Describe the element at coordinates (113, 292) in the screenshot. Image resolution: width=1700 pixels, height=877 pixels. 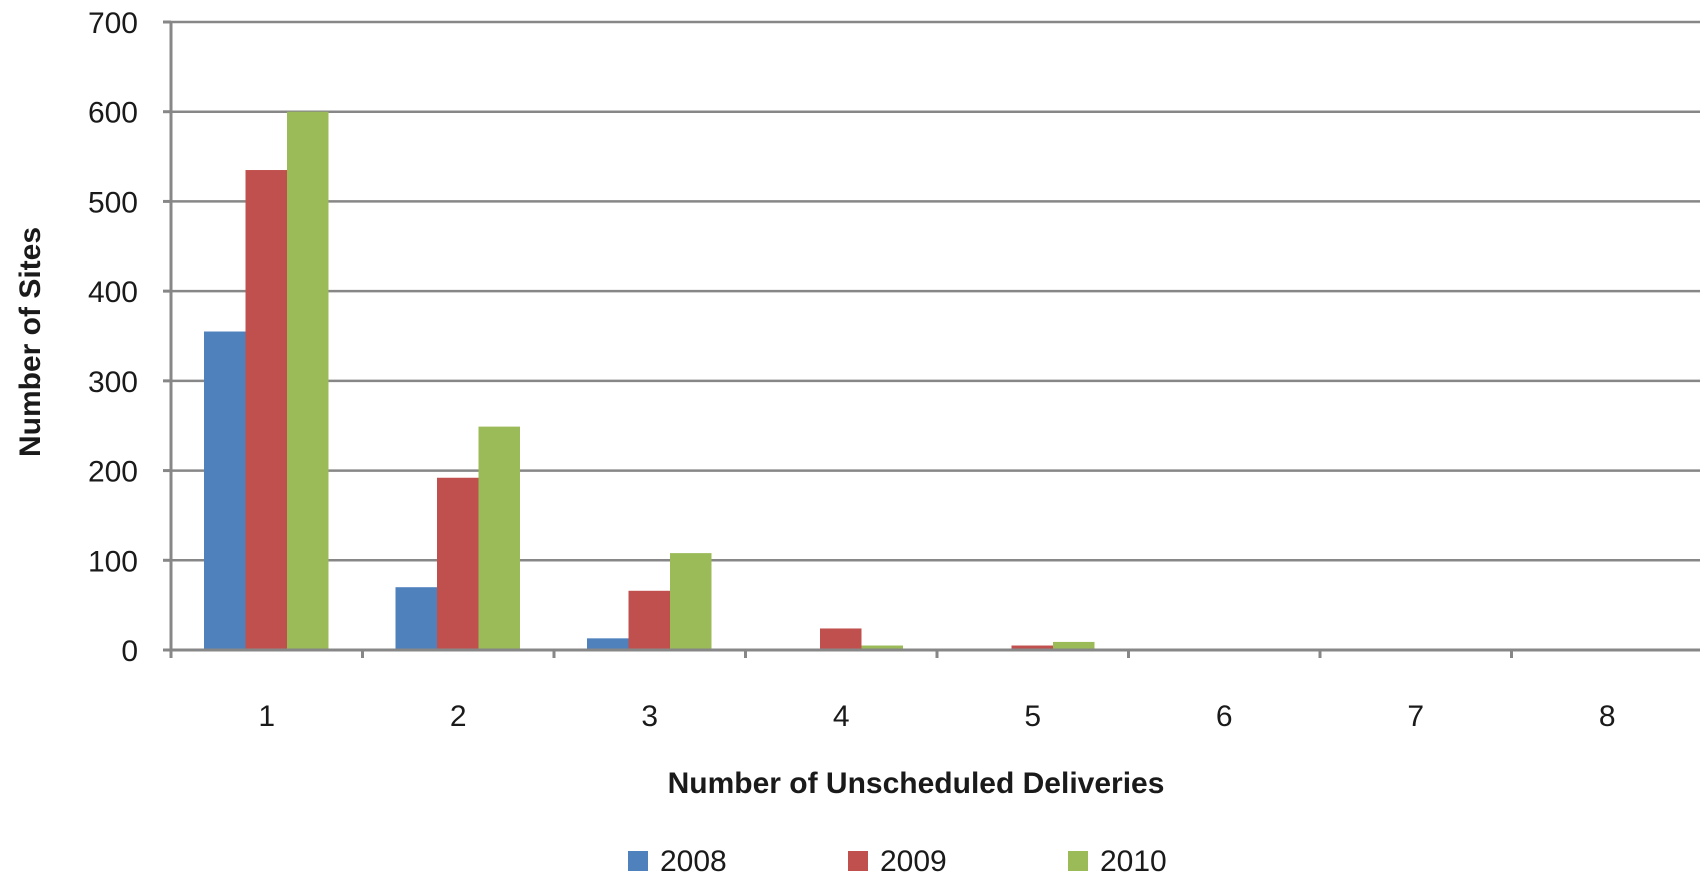
I see `y-tick-label: 400` at that location.